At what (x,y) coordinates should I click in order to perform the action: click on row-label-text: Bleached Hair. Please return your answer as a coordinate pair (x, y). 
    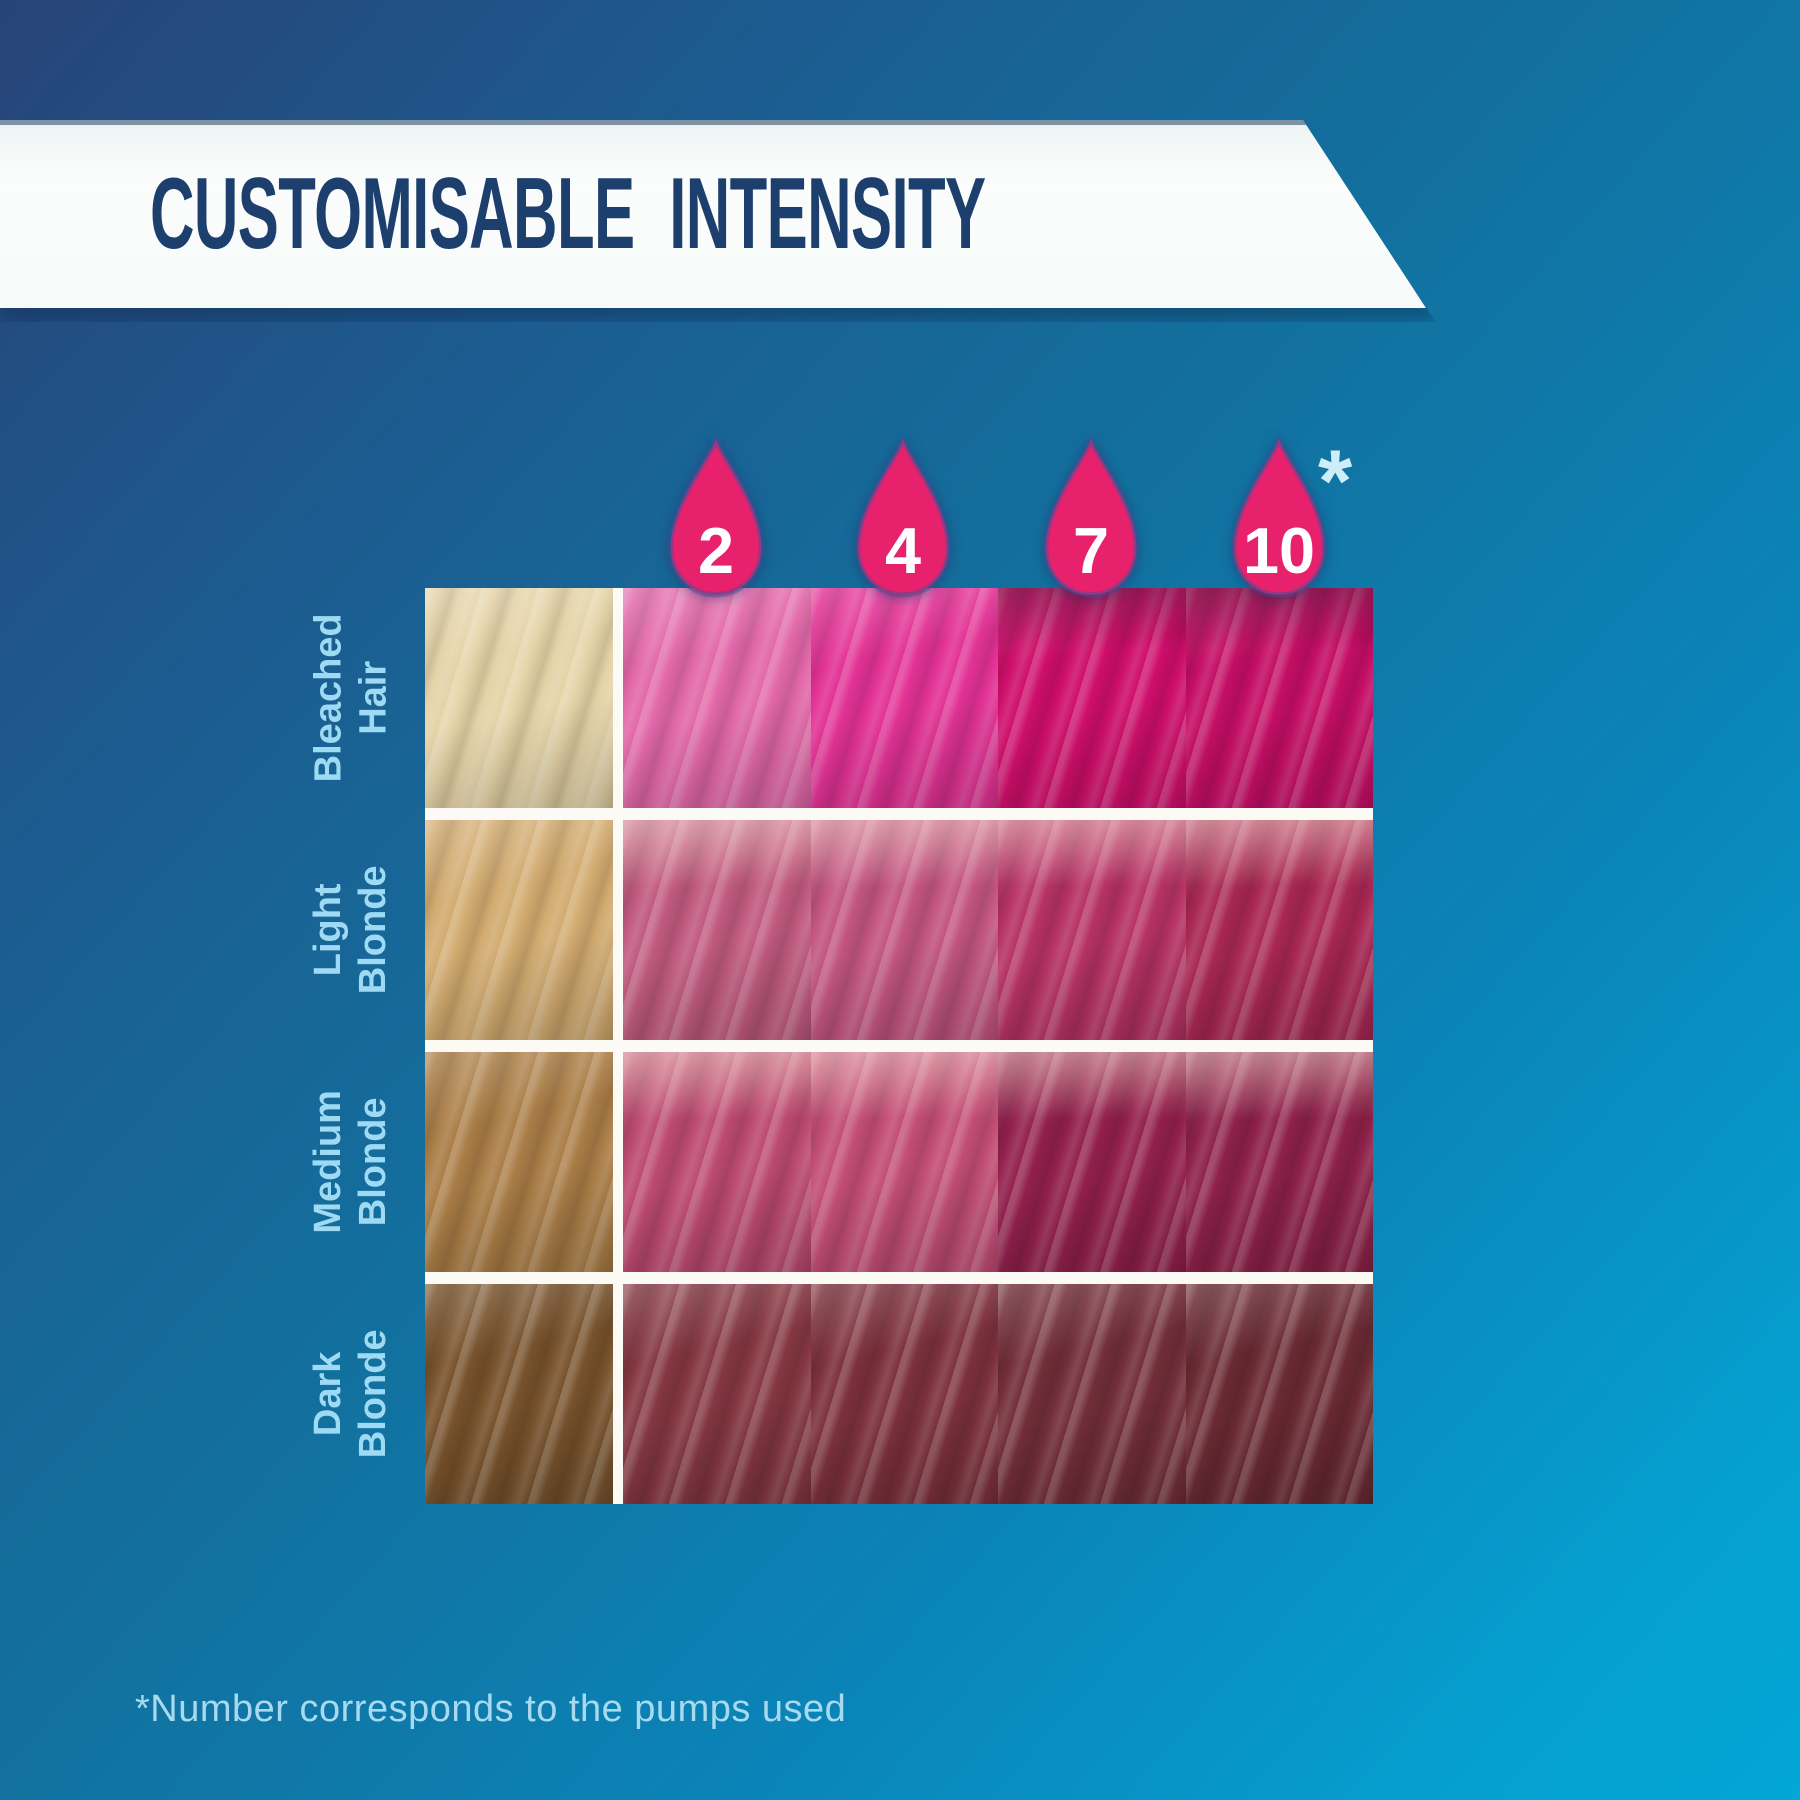
    Looking at the image, I should click on (350, 698).